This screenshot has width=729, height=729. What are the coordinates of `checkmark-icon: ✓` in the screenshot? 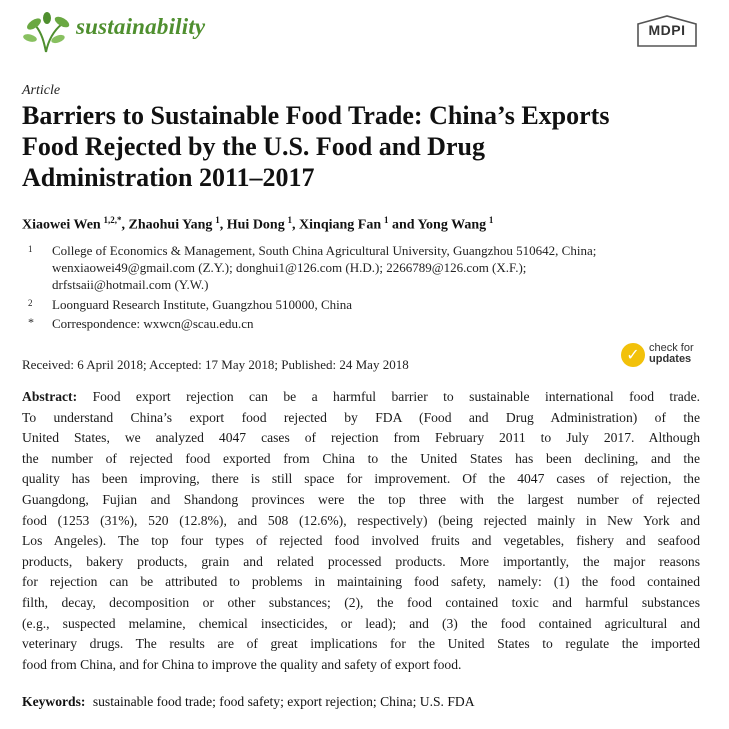 It's located at (633, 354).